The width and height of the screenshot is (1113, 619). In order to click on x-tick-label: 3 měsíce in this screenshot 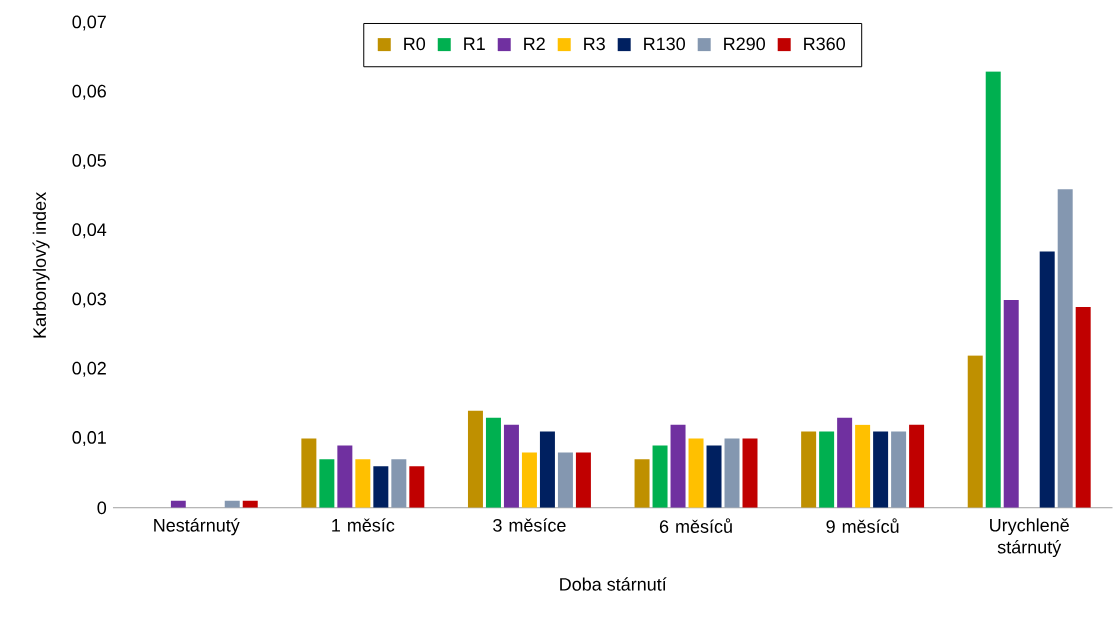, I will do `click(529, 525)`.